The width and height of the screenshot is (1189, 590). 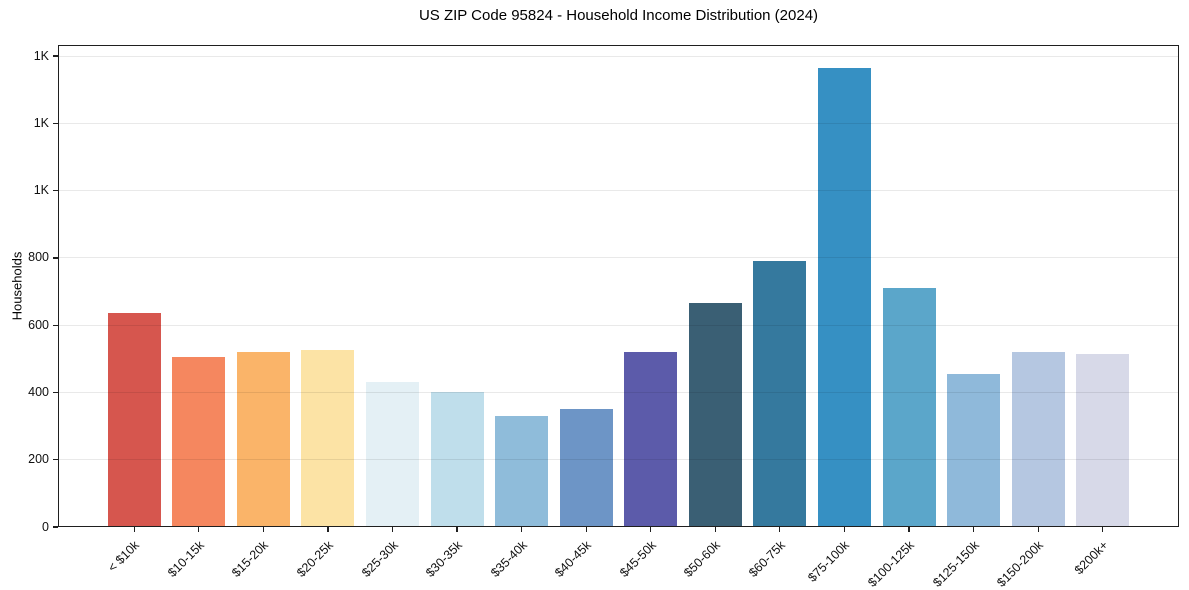 What do you see at coordinates (38, 324) in the screenshot?
I see `y-tick-label: 600` at bounding box center [38, 324].